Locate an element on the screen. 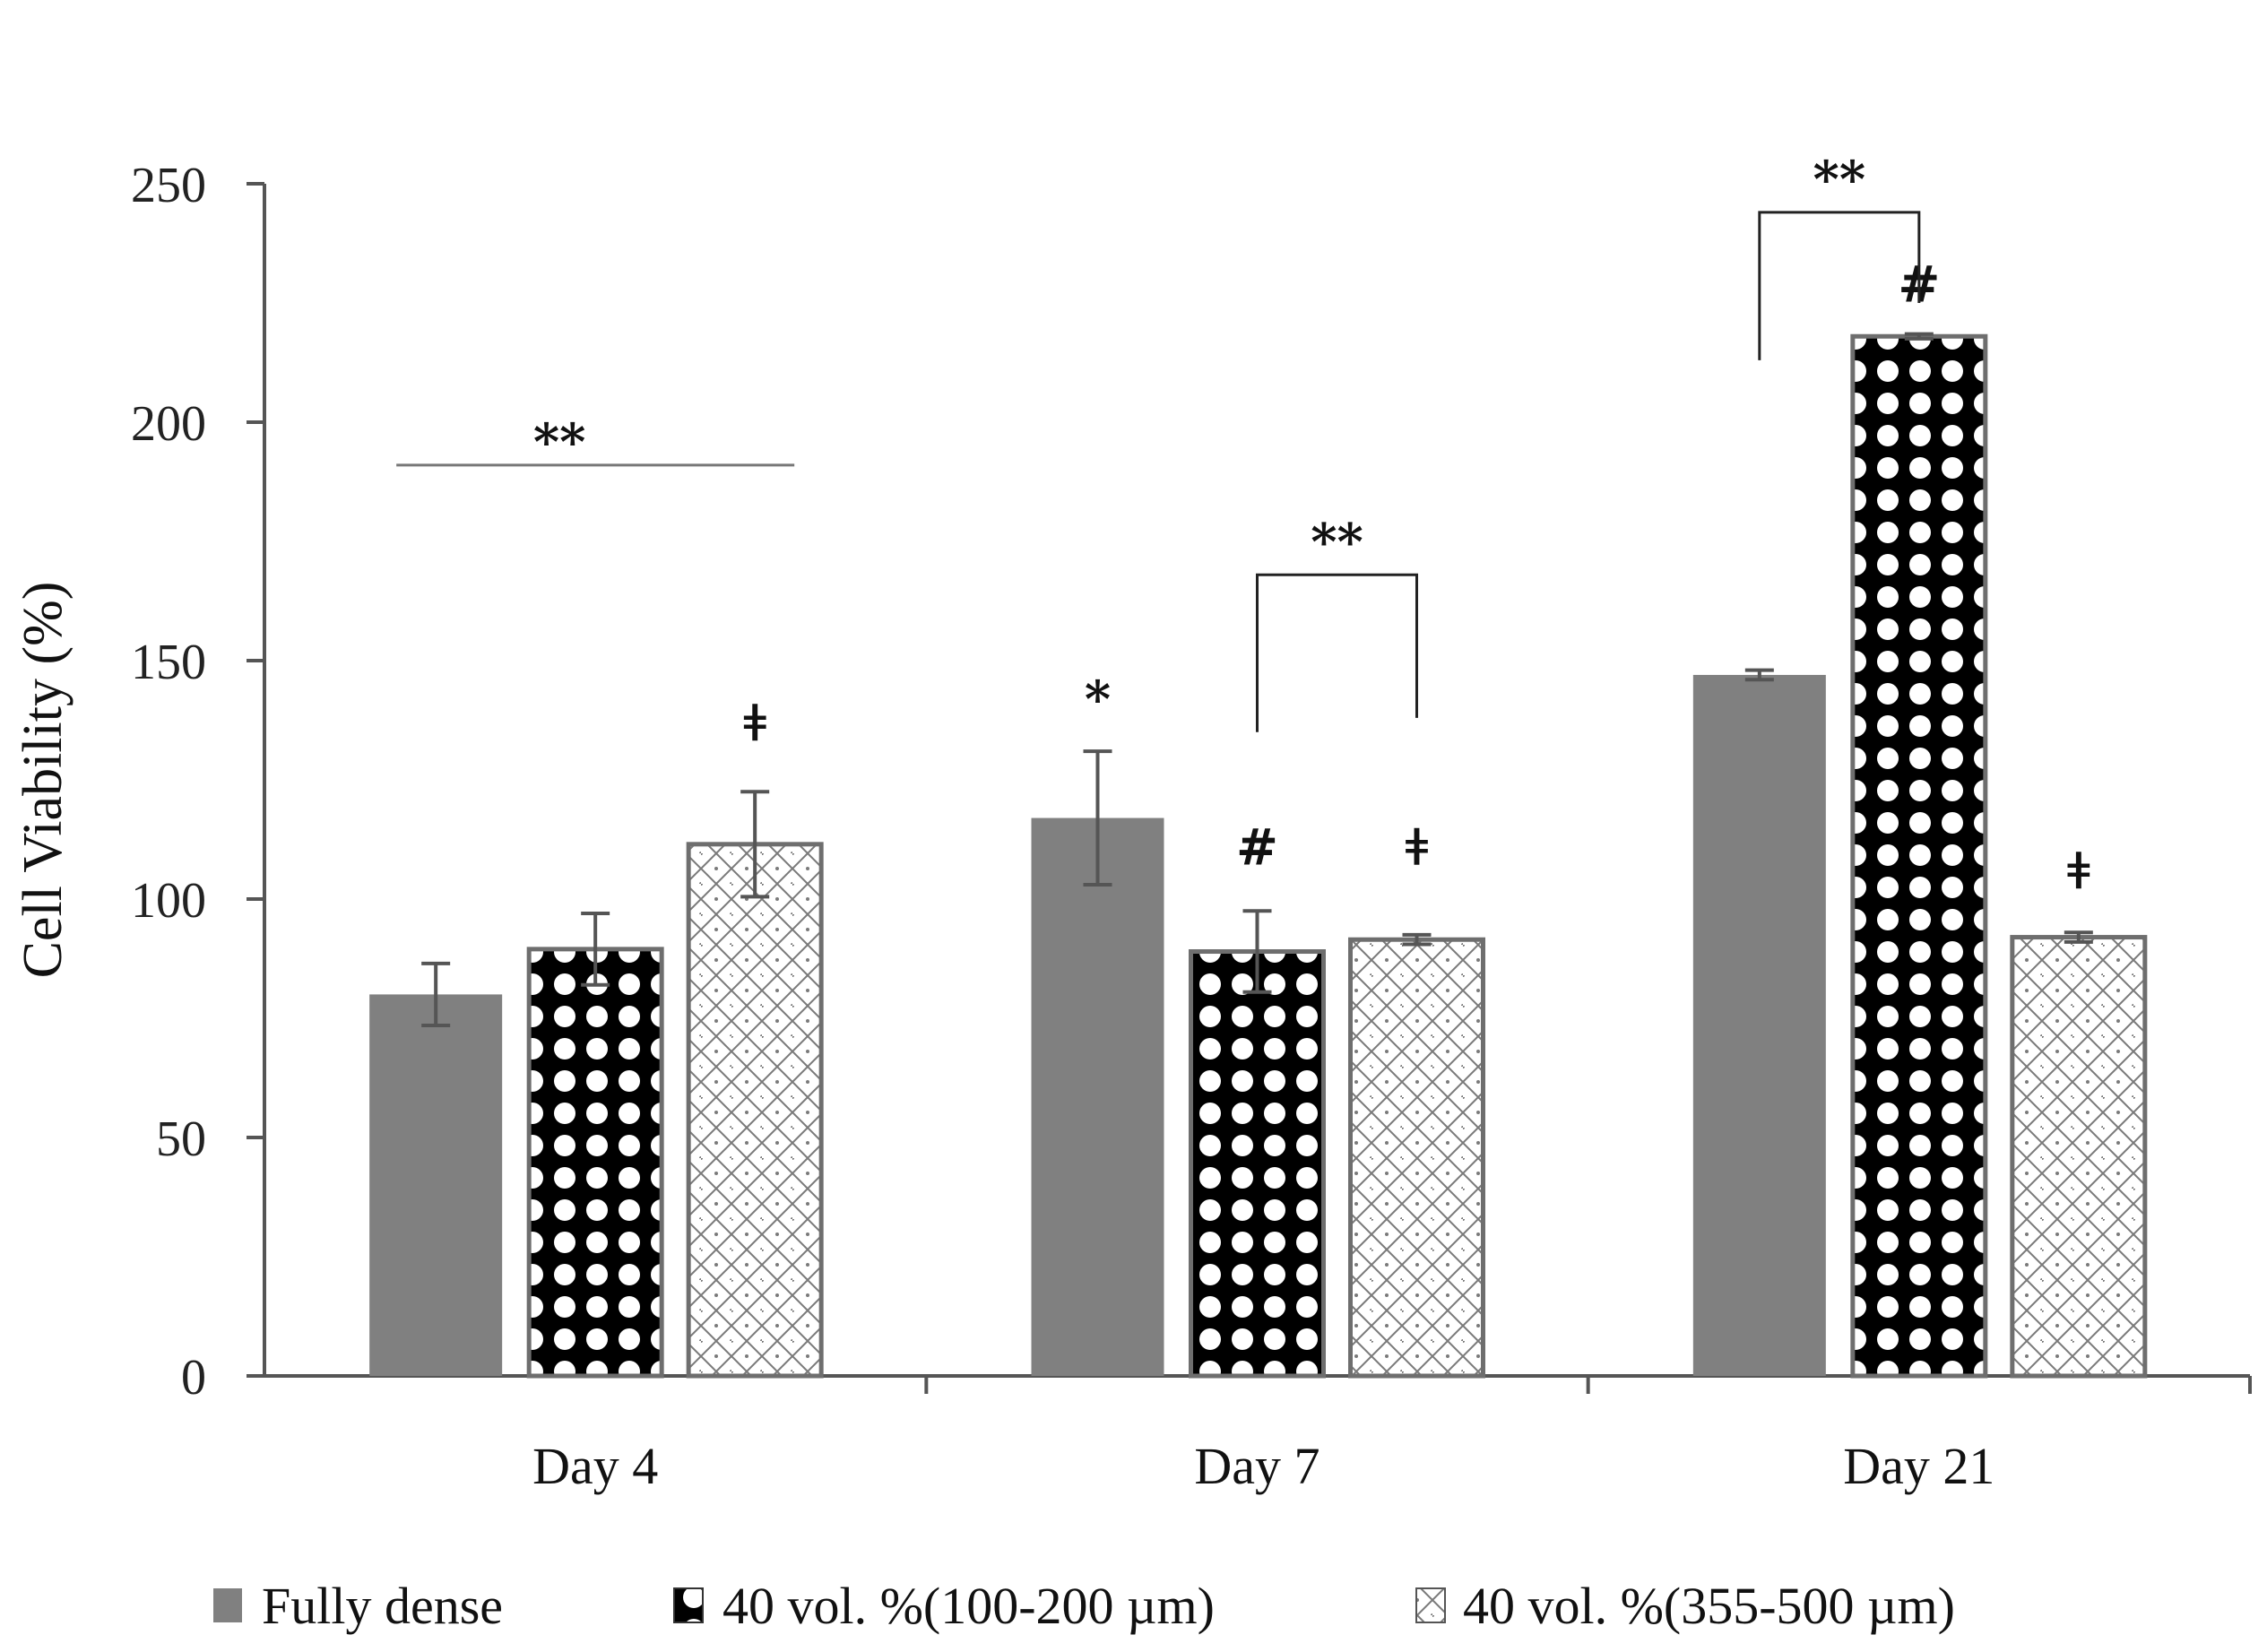  bar-40-vol-100-200-m--day-7 is located at coordinates (1257, 1164).